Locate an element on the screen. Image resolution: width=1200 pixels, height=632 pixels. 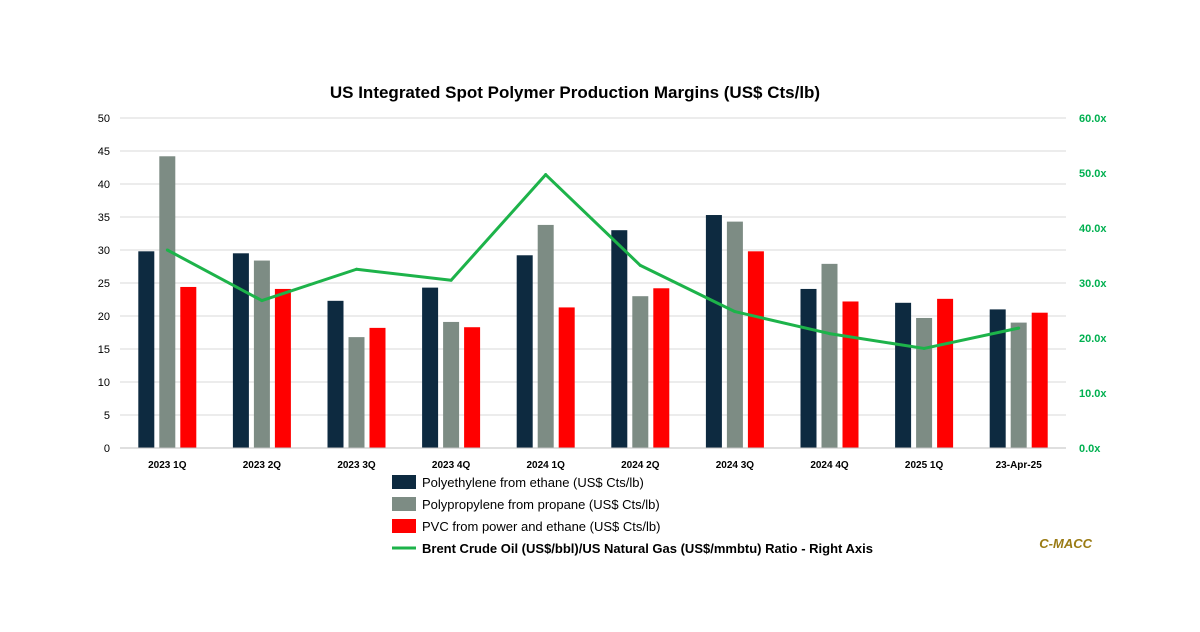
brand-logo-text: C-MACC is located at coordinates (1065, 543).